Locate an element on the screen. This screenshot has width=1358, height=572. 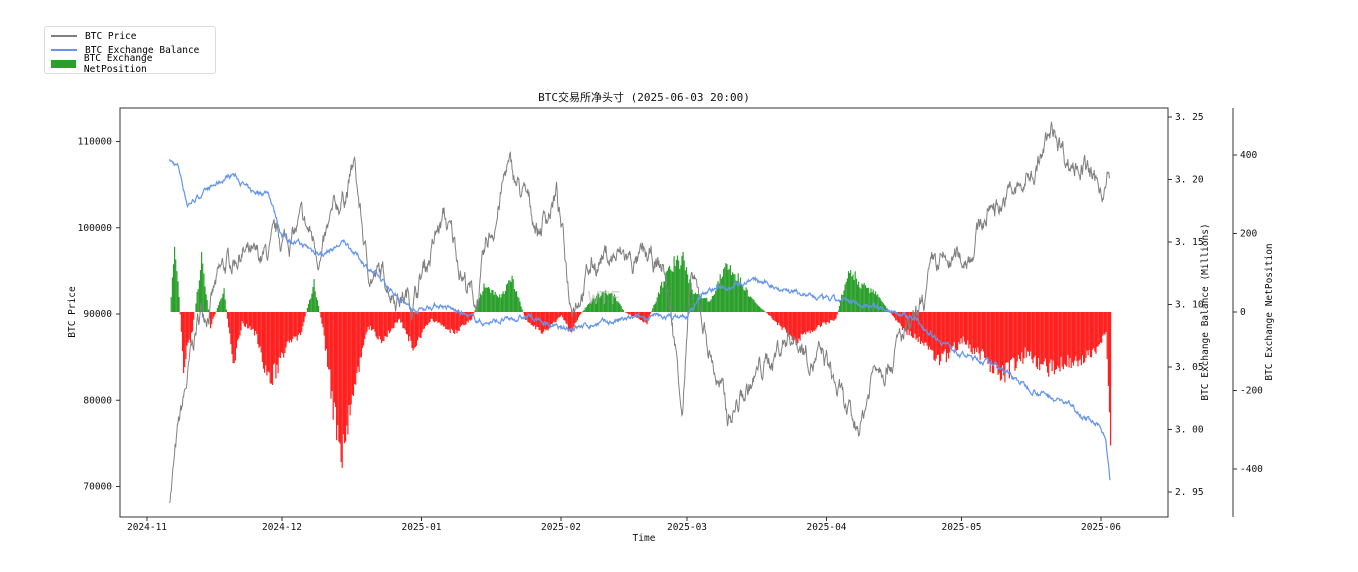
x-tick-label: 2025-01 is located at coordinates (421, 527).